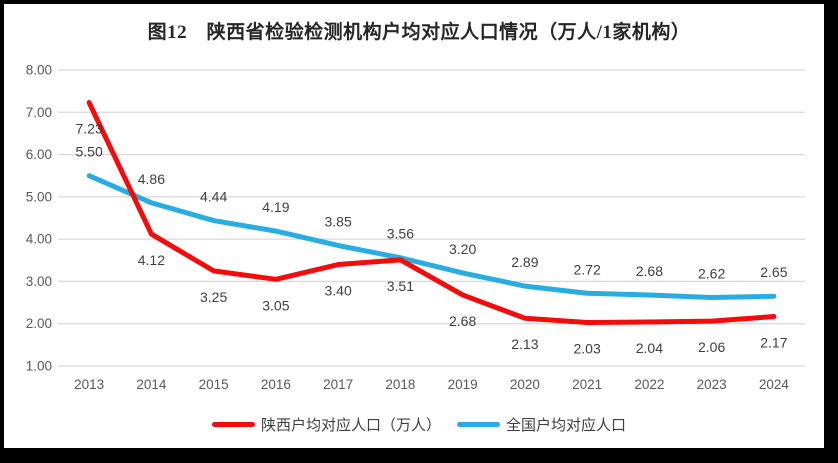  Describe the element at coordinates (276, 384) in the screenshot. I see `x-tick-label: 2016` at that location.